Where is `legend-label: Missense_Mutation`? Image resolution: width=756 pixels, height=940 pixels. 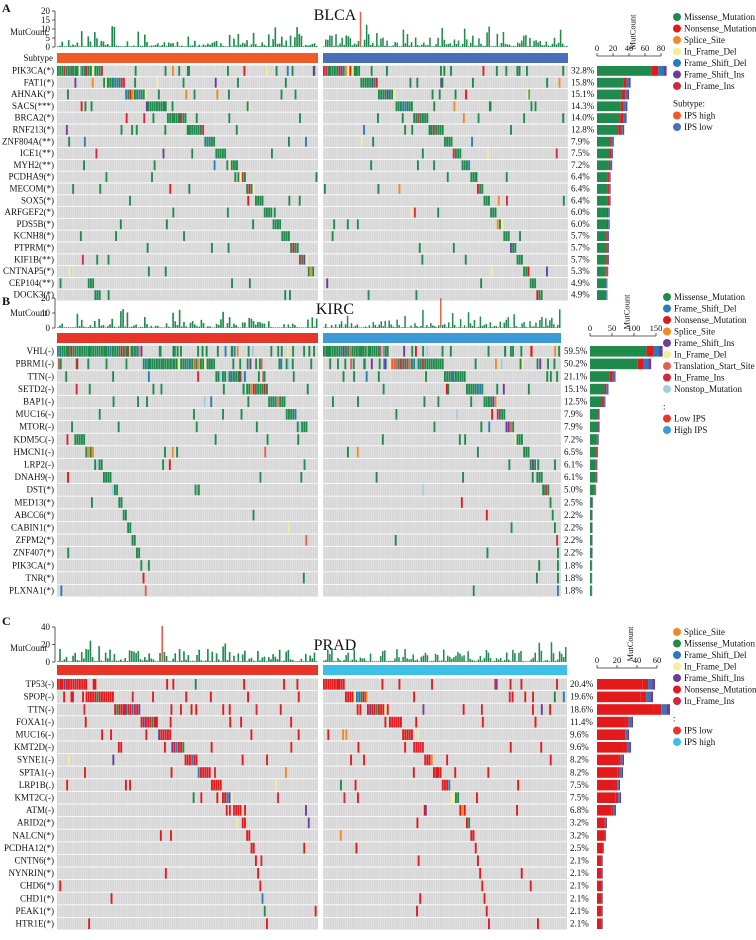
legend-label: Missense_Mutation is located at coordinates (709, 297).